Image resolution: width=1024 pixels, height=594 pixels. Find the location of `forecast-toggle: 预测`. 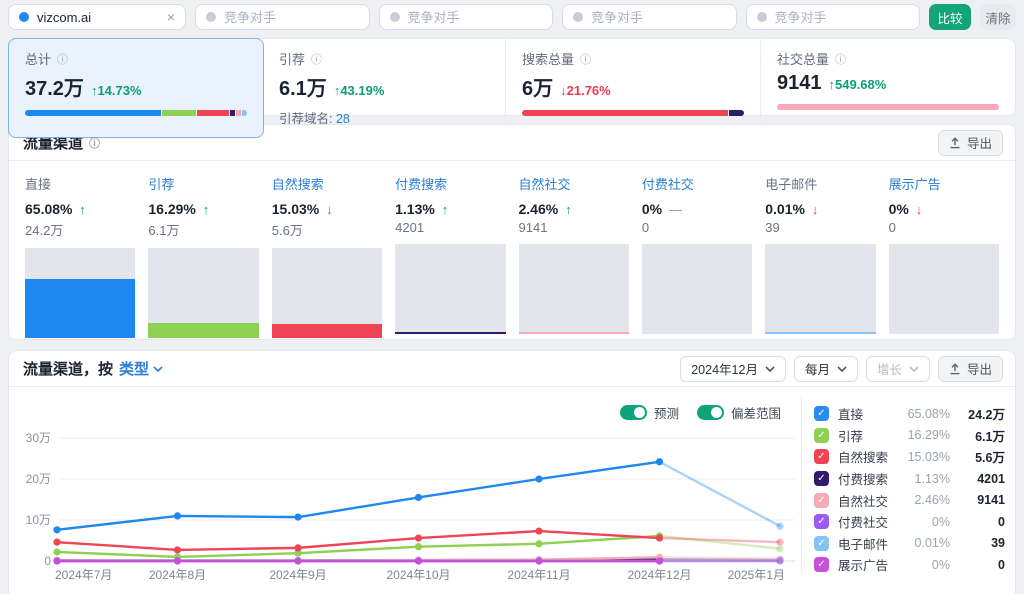

forecast-toggle: 预测 is located at coordinates (649, 412).